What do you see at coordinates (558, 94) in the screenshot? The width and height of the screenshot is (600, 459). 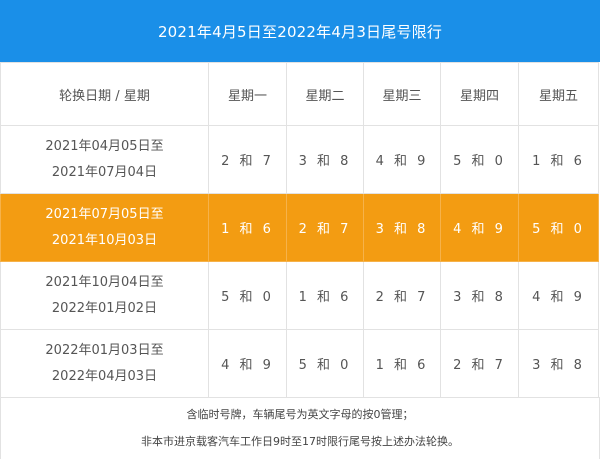 I see `day-column-header-friday: 星期五` at bounding box center [558, 94].